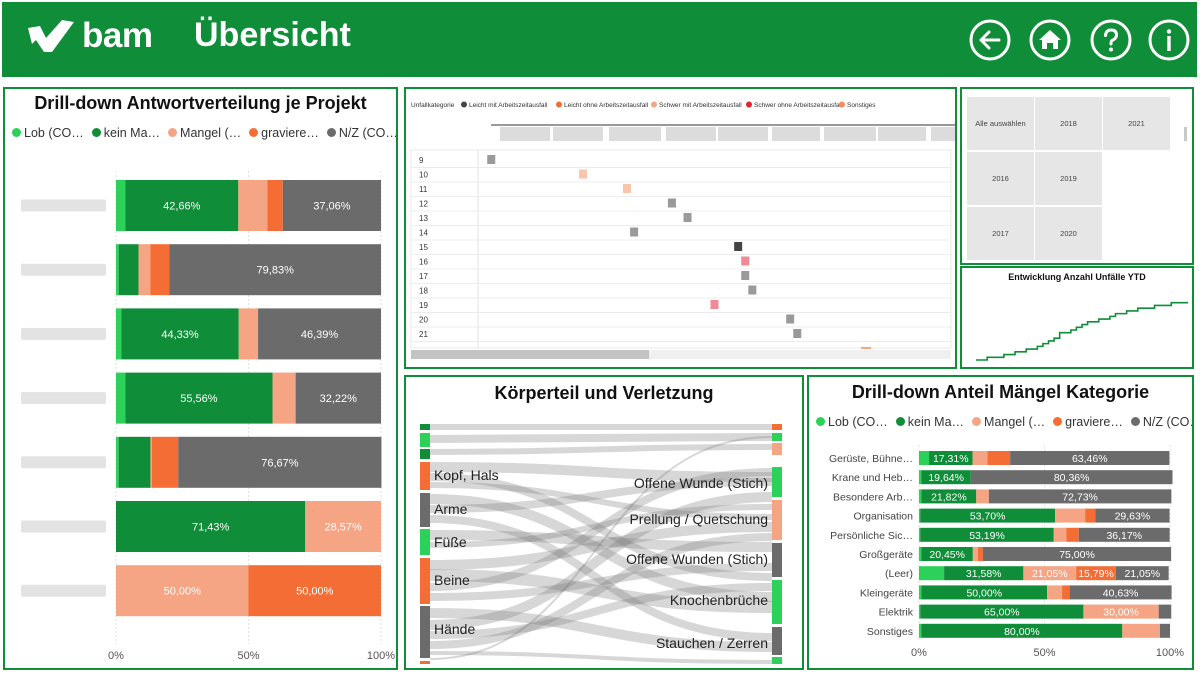 The width and height of the screenshot is (1200, 673). What do you see at coordinates (1121, 593) in the screenshot?
I see `data-label: 40,63%` at bounding box center [1121, 593].